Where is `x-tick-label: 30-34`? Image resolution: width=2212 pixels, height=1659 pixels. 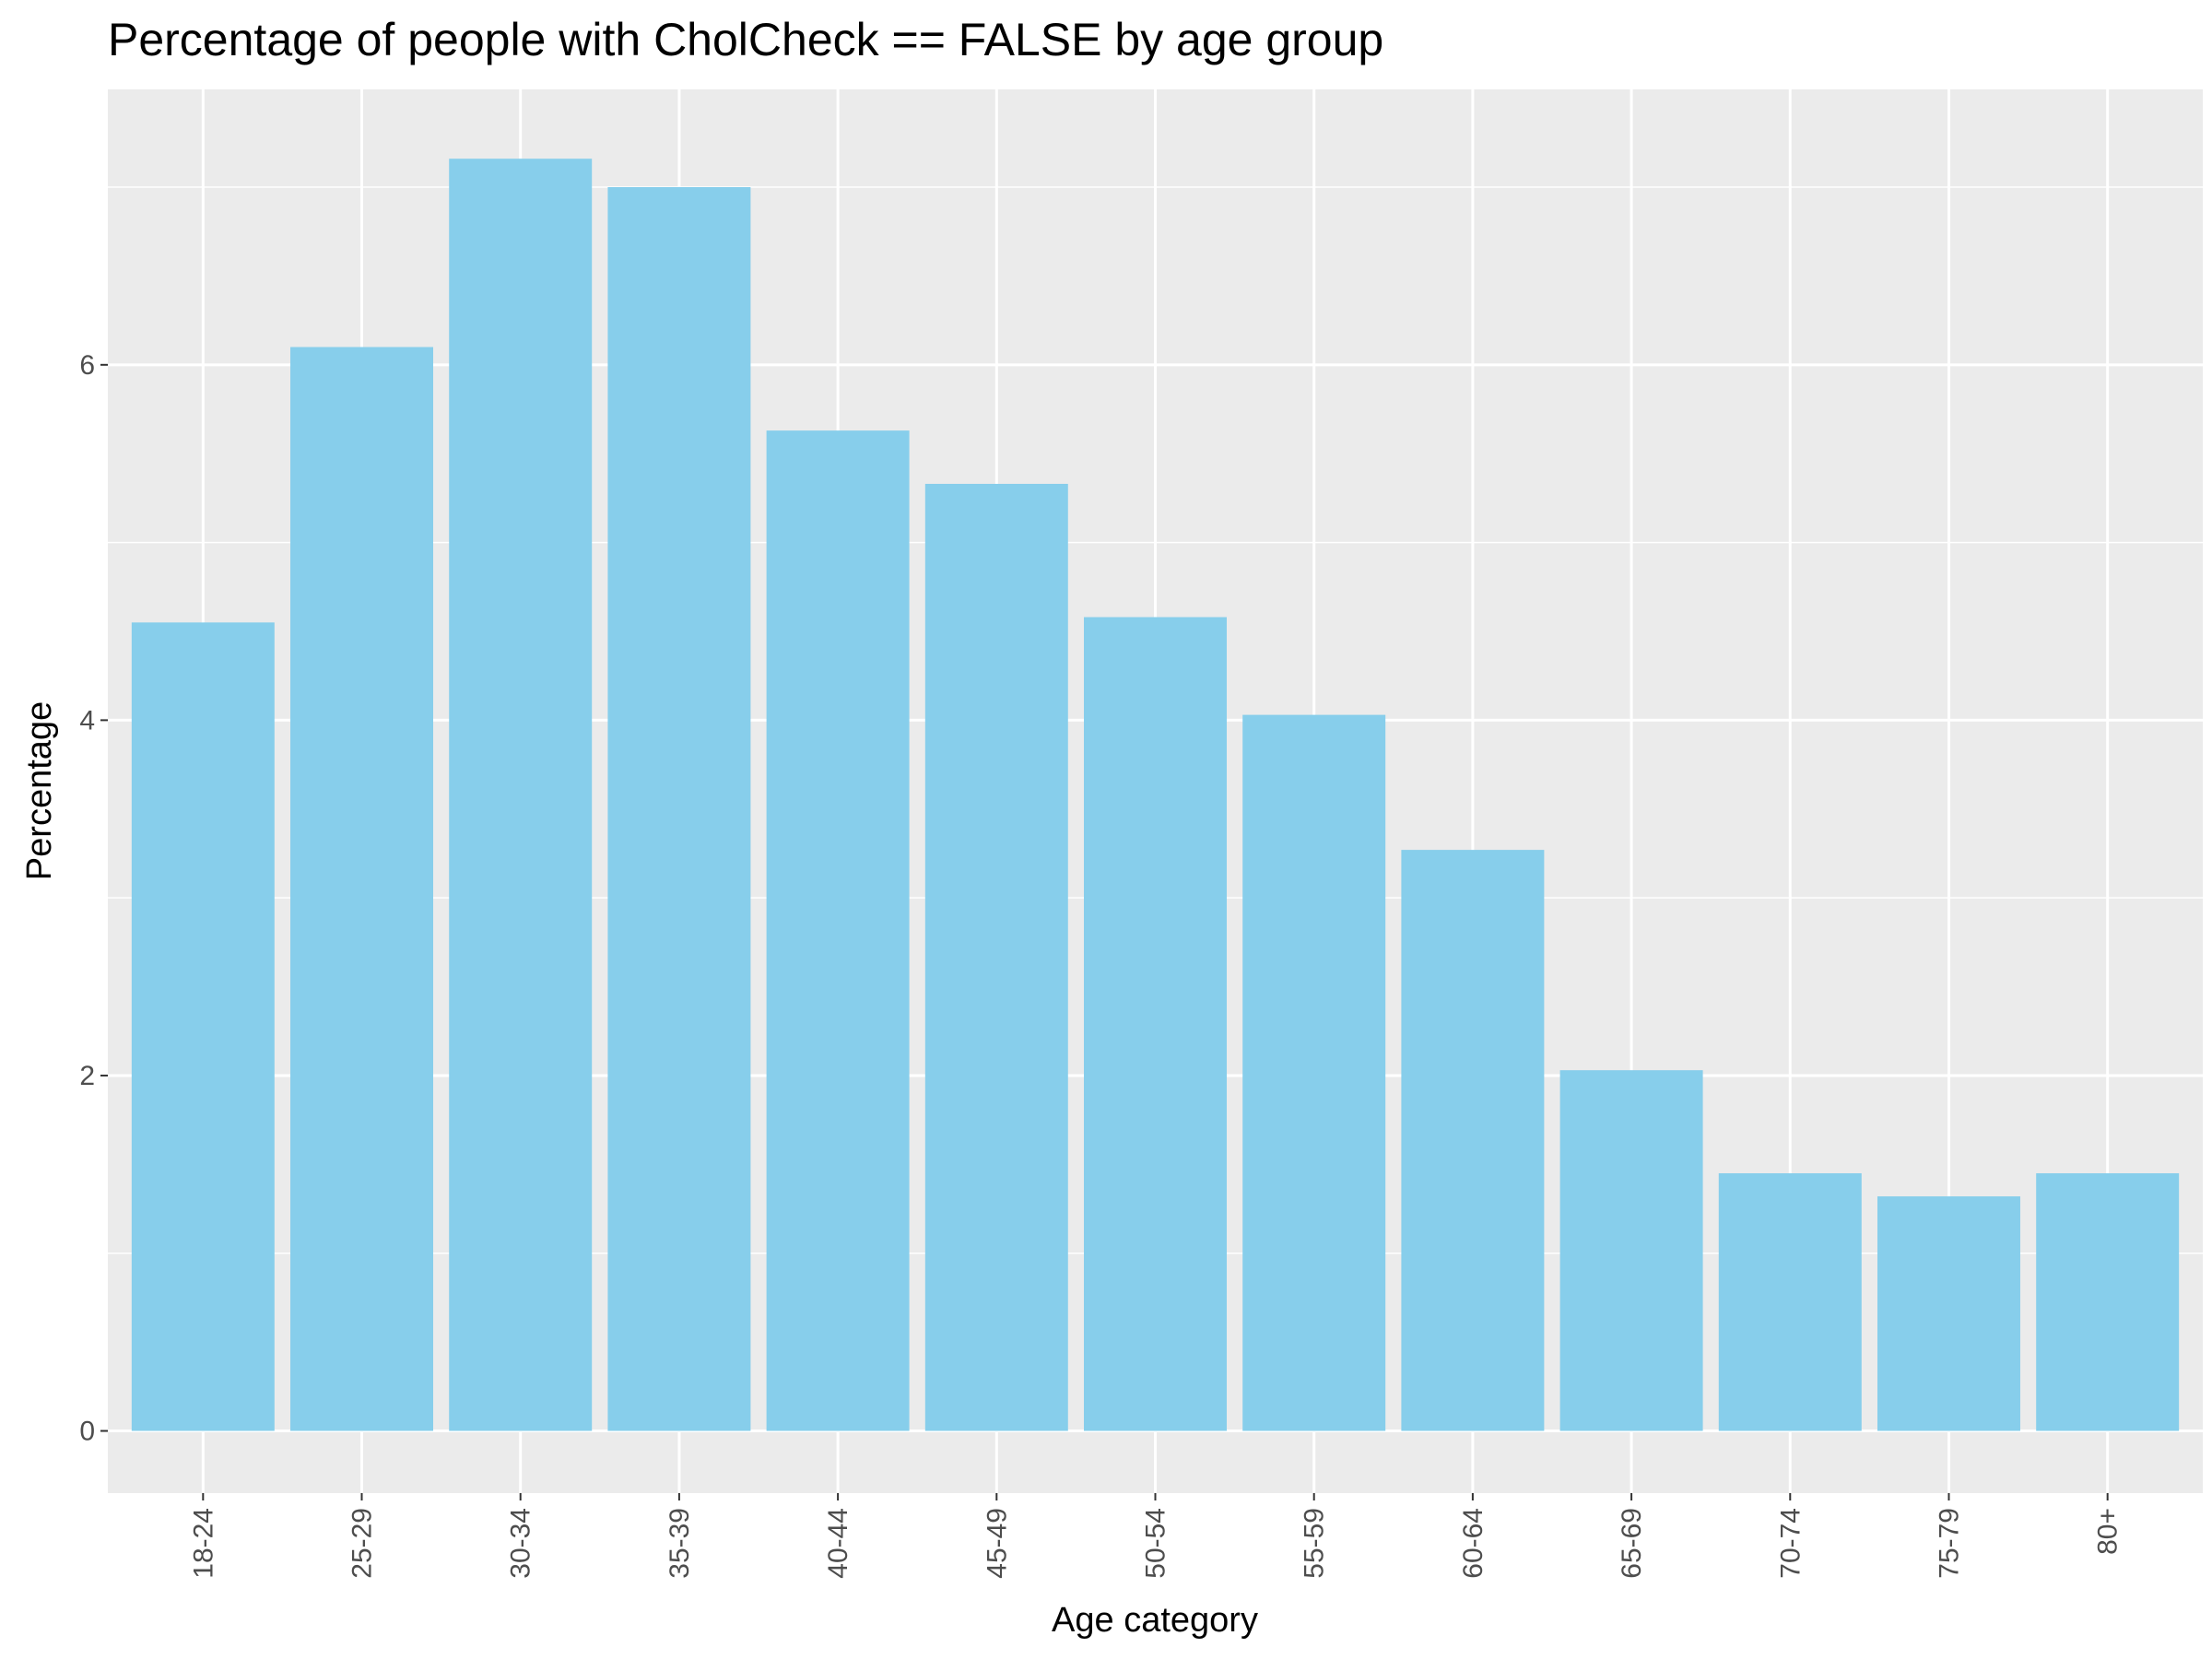 x-tick-label: 30-34 is located at coordinates (521, 1543).